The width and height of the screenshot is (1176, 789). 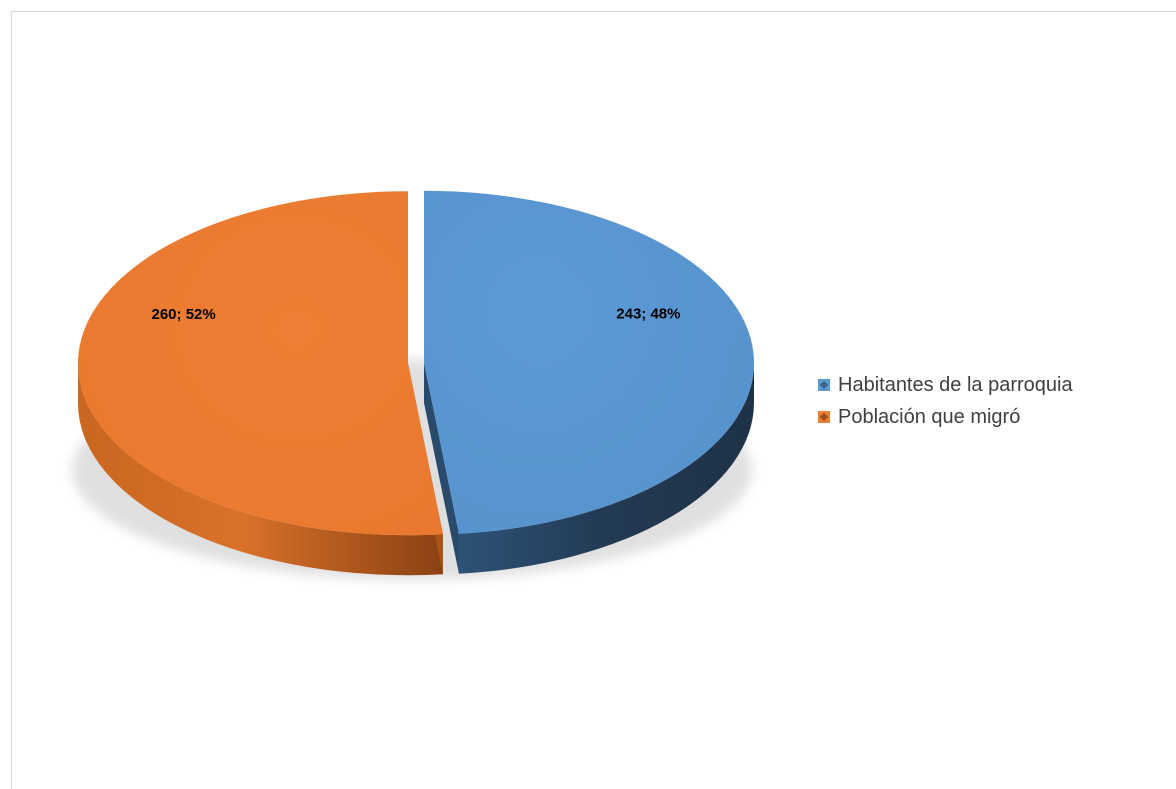 What do you see at coordinates (929, 416) in the screenshot?
I see `legend-label: Población que migró` at bounding box center [929, 416].